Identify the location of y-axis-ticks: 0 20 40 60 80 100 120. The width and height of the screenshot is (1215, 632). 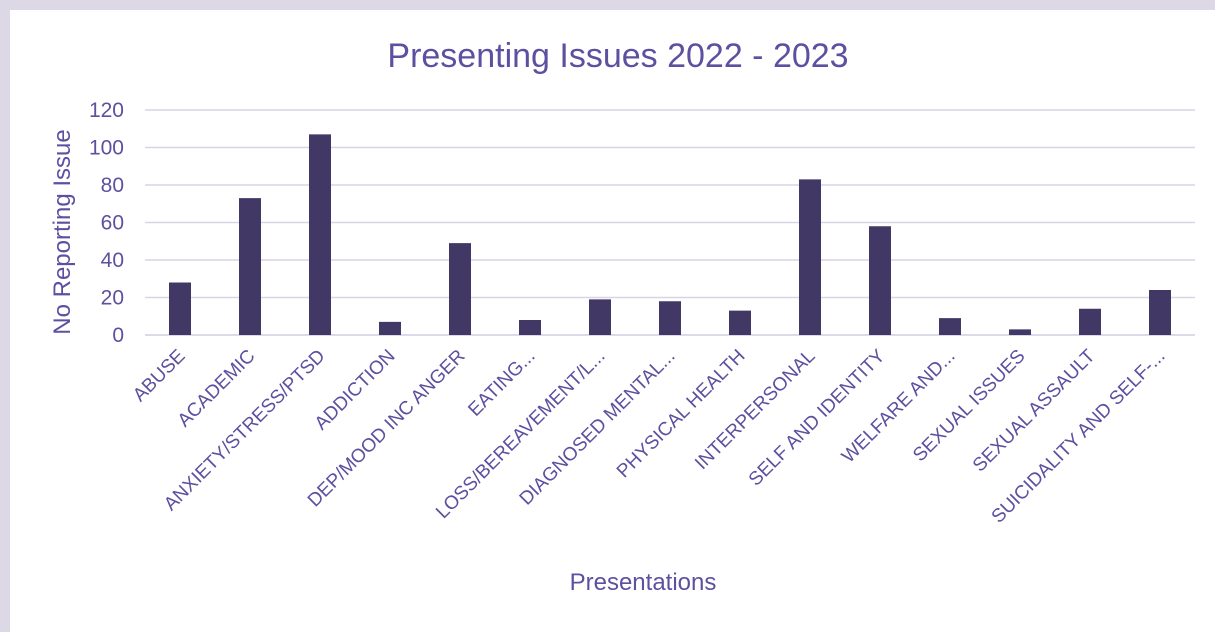
(106, 223).